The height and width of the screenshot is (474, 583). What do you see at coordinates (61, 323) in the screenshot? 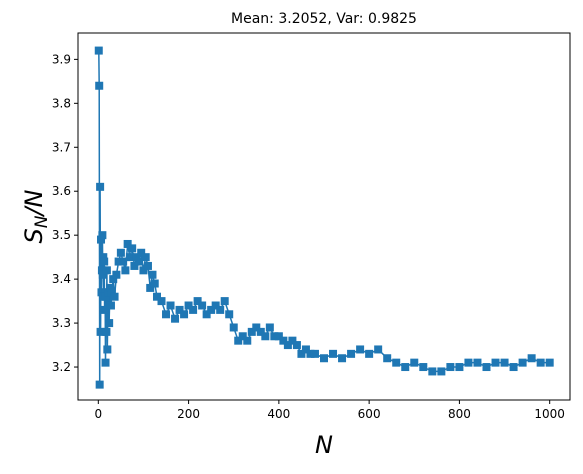
I see `y-tick-label: 3.3` at bounding box center [61, 323].